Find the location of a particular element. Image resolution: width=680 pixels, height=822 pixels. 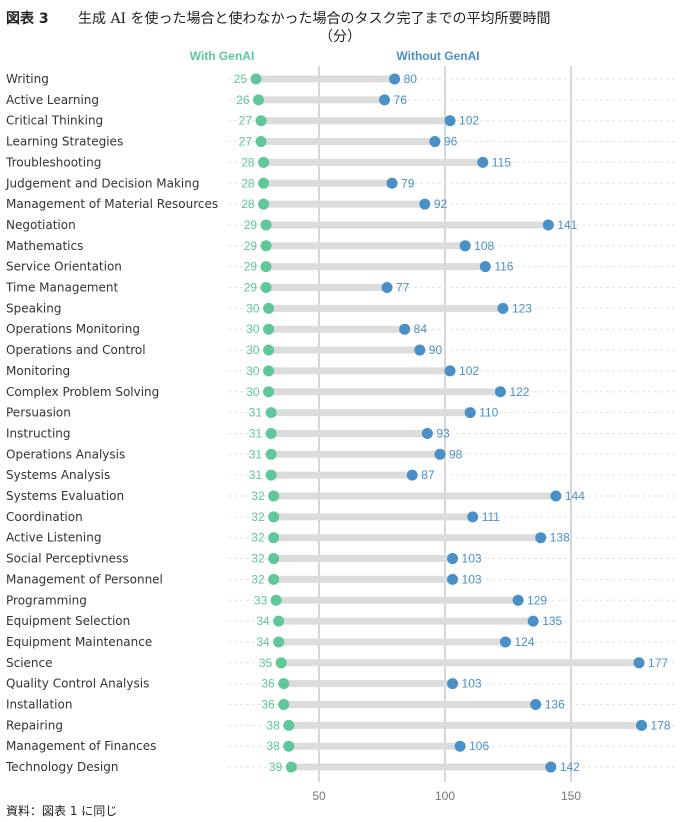

chart-row: Complex Problem Solving 30 122 is located at coordinates (341, 392).